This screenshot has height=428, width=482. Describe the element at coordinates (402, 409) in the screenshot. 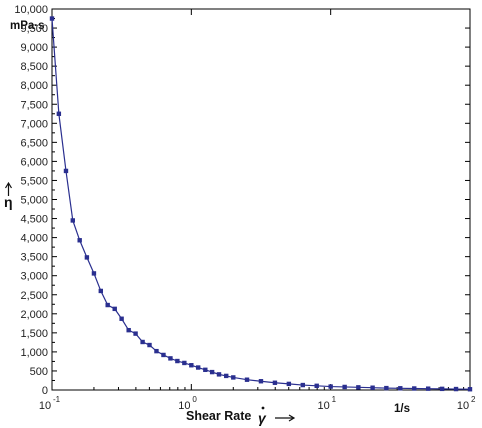

I see `x-axis-unit: 1/s` at that location.